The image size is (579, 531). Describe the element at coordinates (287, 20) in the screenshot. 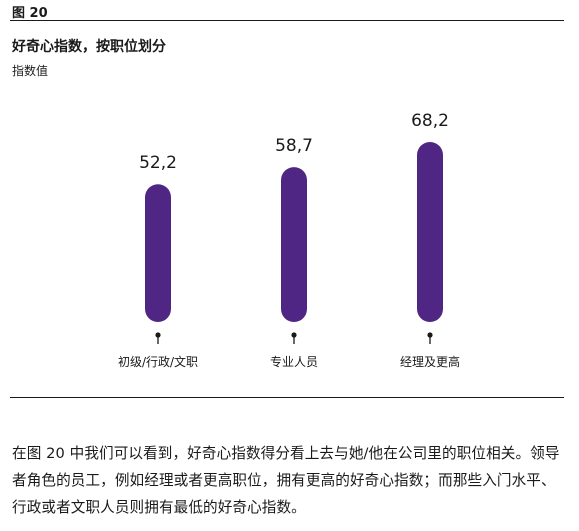

I see `top-rule` at that location.